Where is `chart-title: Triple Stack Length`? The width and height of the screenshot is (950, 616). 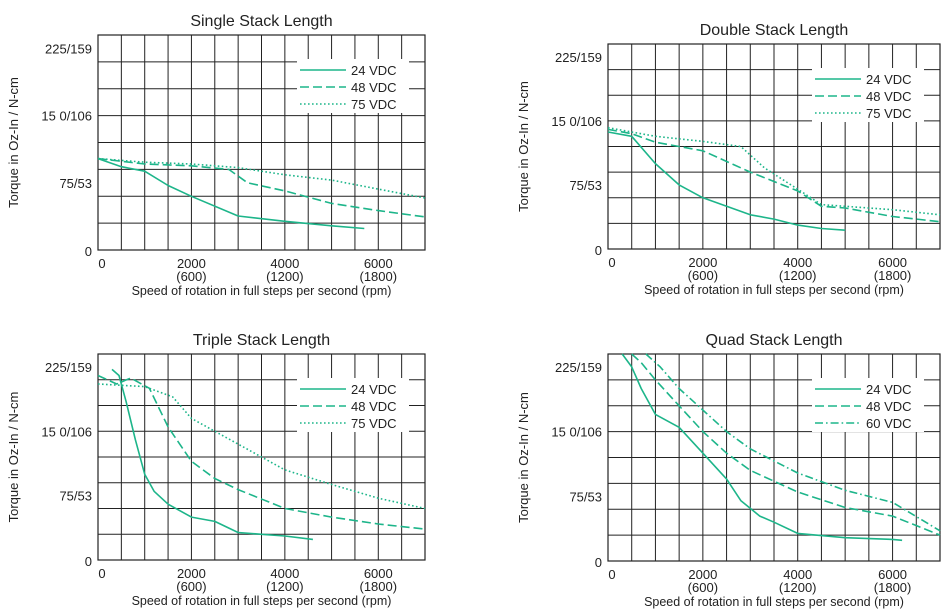
chart-title: Triple Stack Length is located at coordinates (261, 340).